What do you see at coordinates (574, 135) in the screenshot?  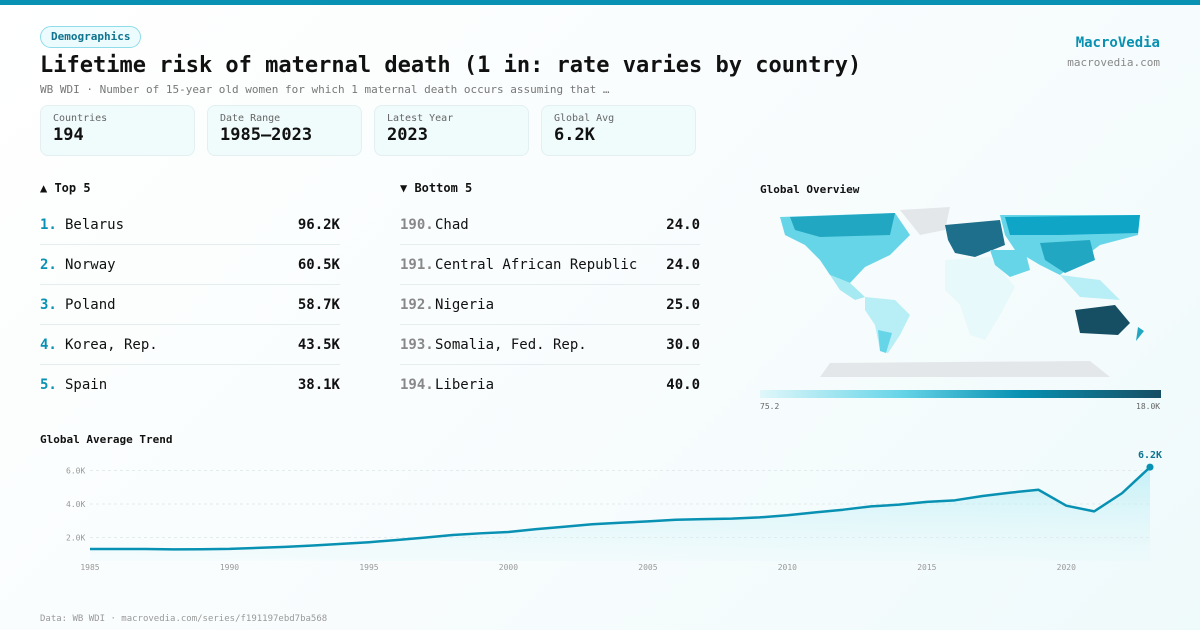 I see `stat-value: 6.2K` at bounding box center [574, 135].